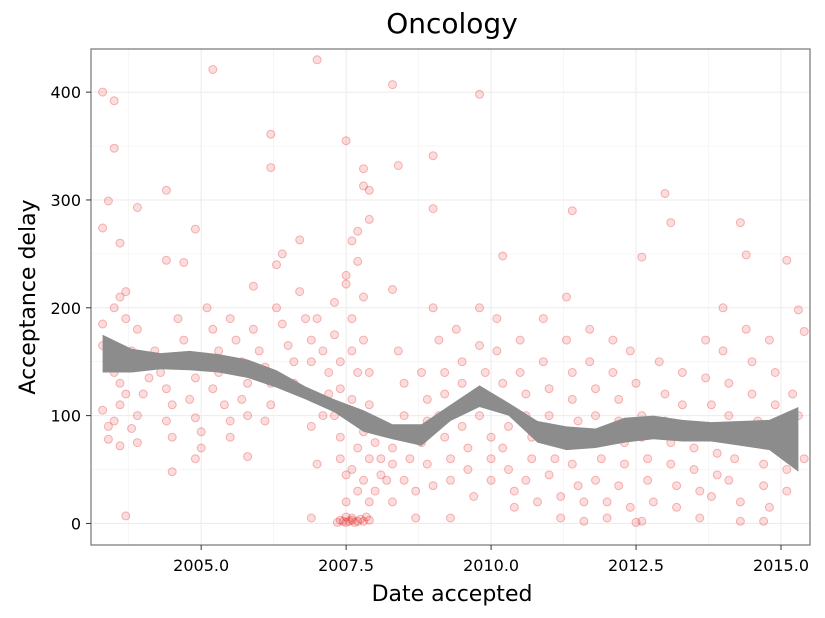 The width and height of the screenshot is (825, 618). I want to click on y-tick-label: 300, so click(65, 200).